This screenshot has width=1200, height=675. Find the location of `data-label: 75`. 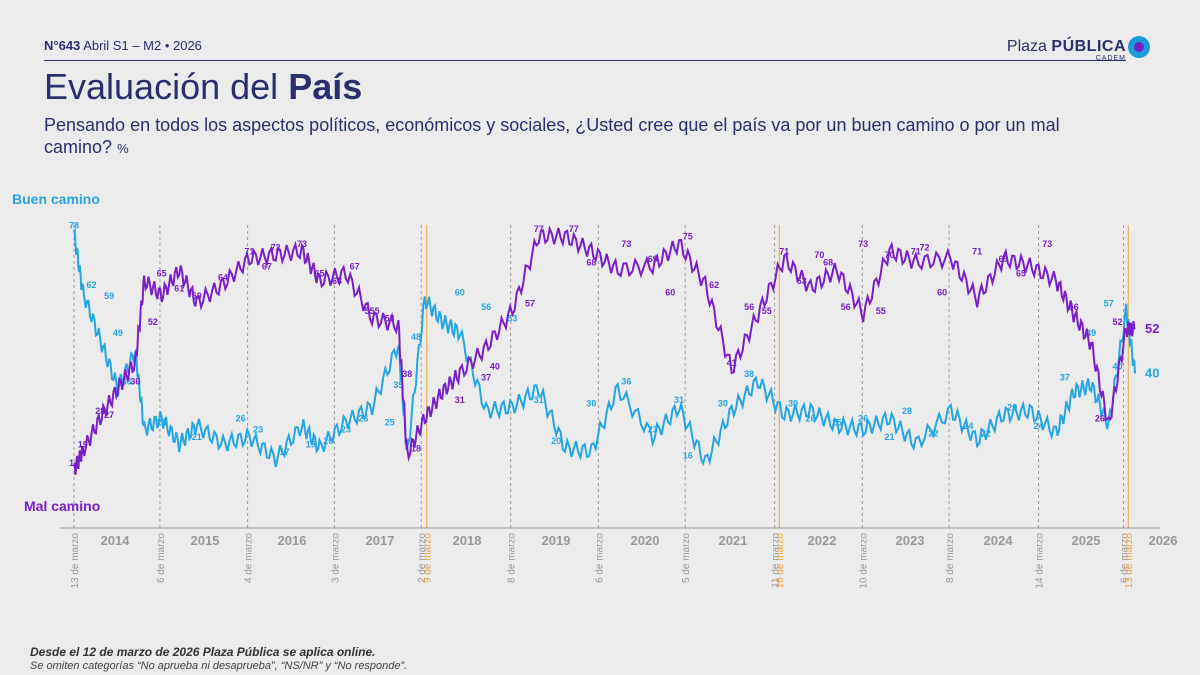

data-label: 75 is located at coordinates (688, 237).